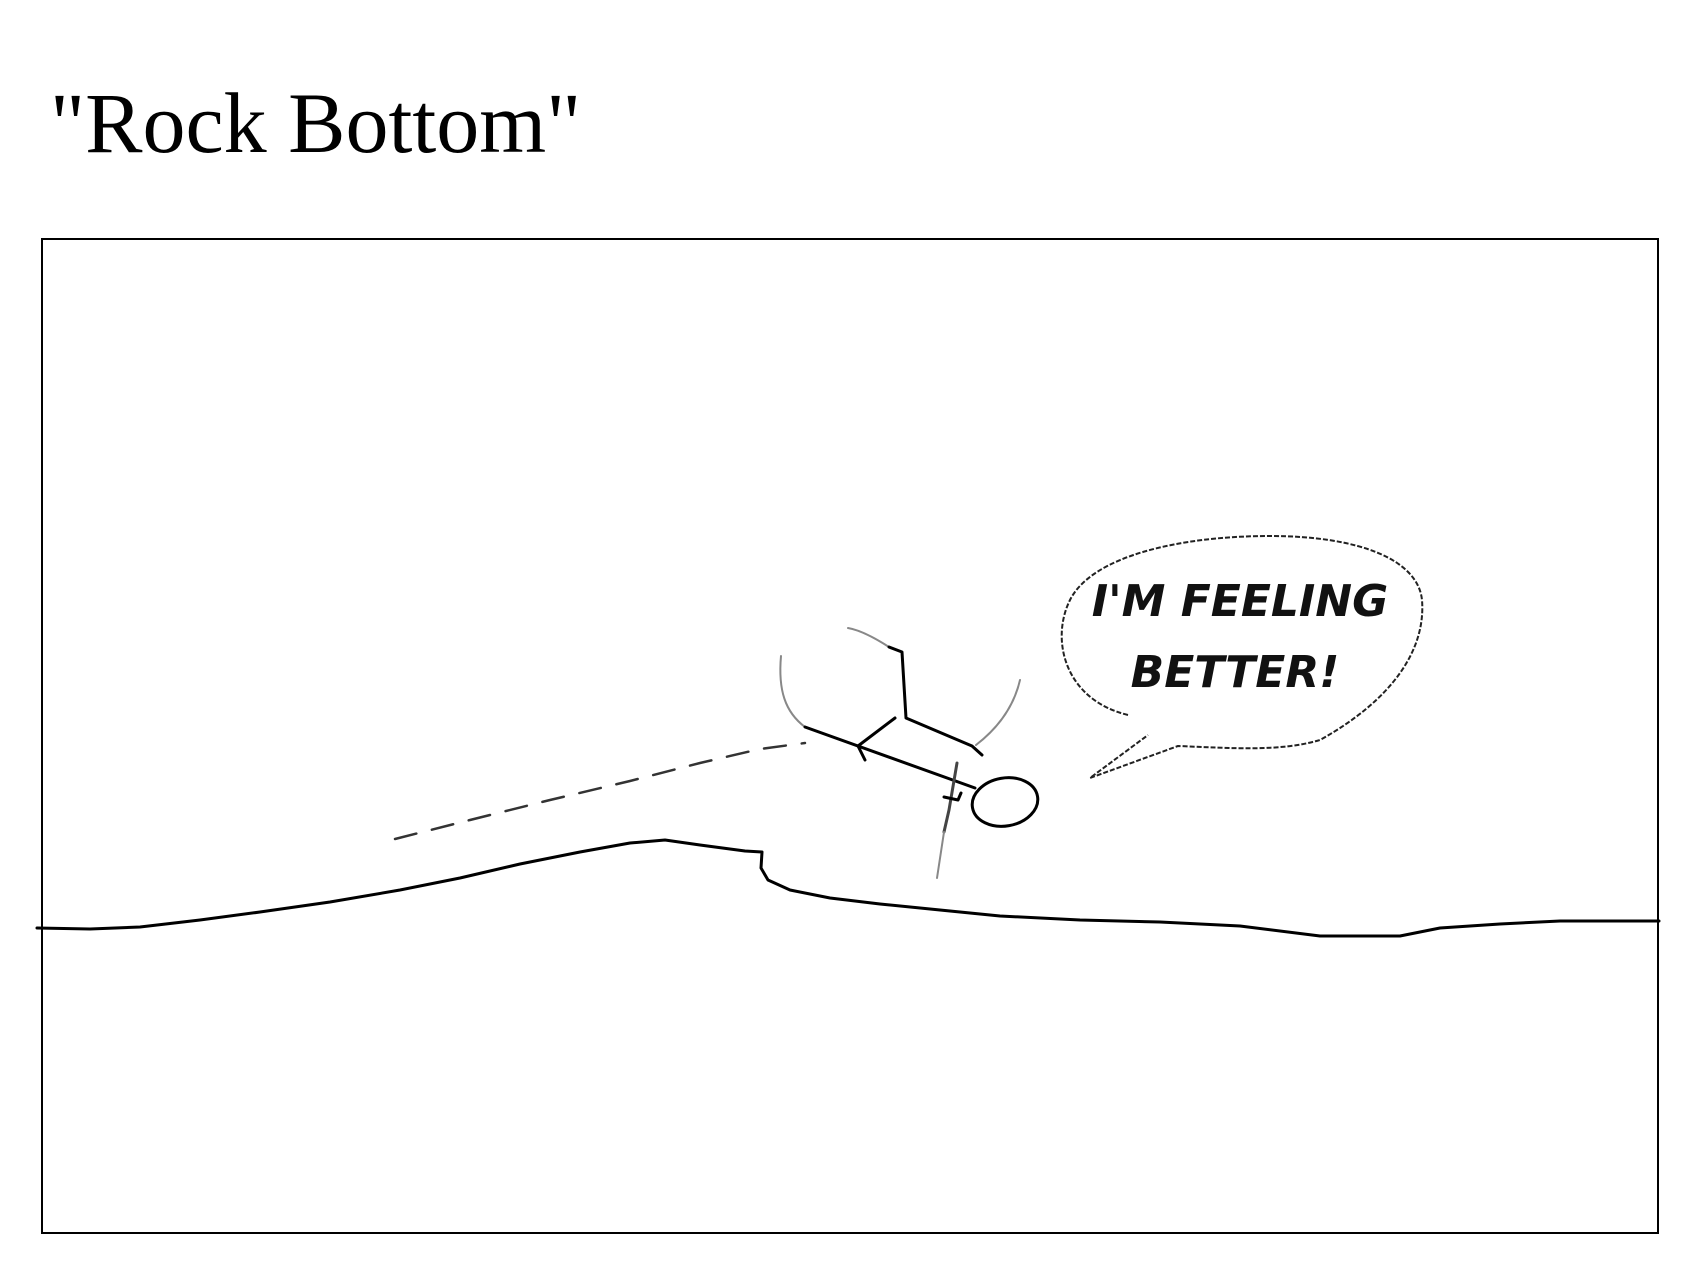 The height and width of the screenshot is (1282, 1700). I want to click on figure-body, so click(890, 757).